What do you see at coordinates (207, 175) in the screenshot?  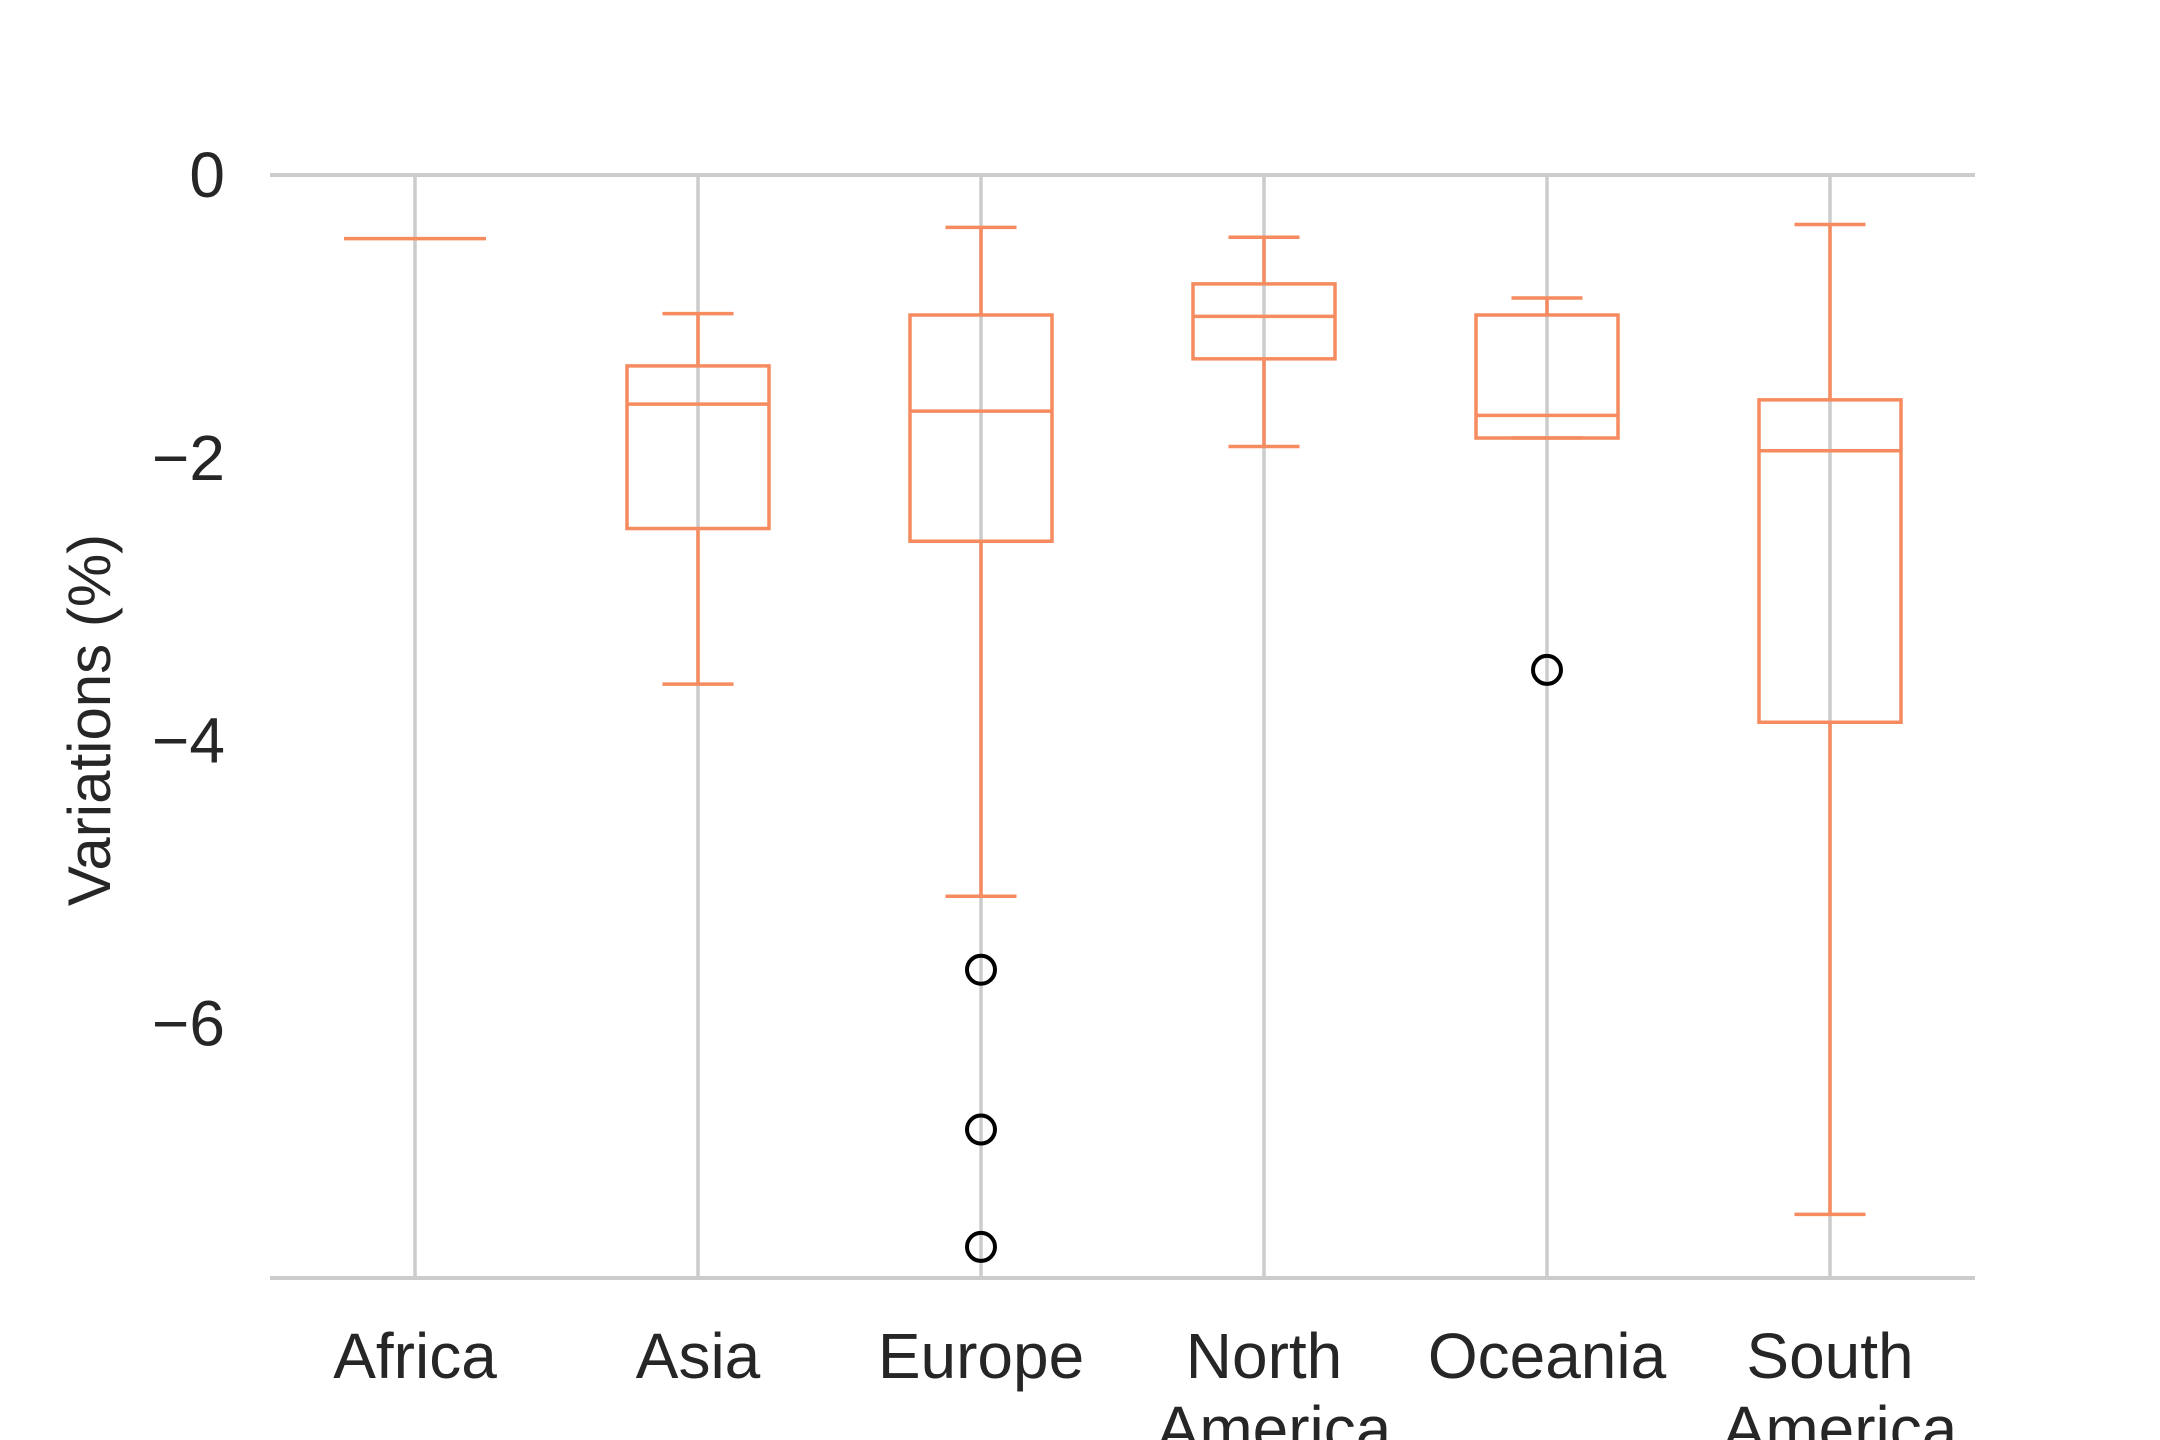 I see `y-tick-label: 0` at bounding box center [207, 175].